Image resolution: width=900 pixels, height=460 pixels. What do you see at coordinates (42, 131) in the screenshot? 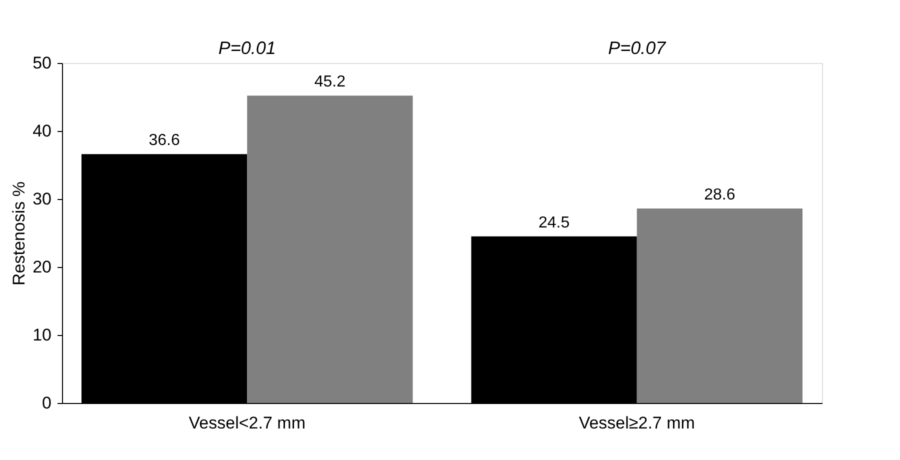
I see `y-tick-label: 40` at bounding box center [42, 131].